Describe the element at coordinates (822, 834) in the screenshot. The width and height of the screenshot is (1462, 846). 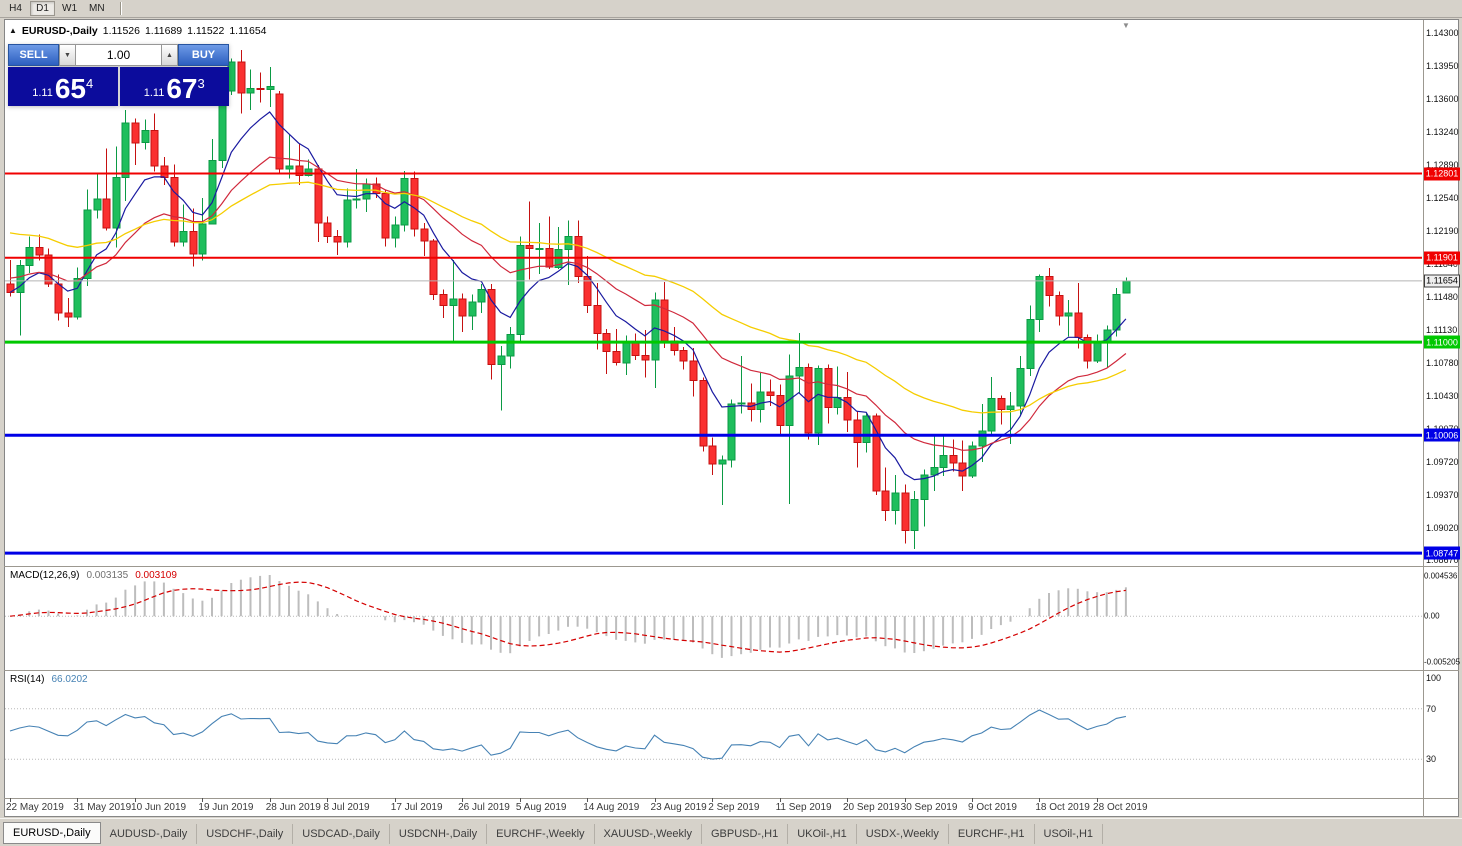
I see `chart-tab-ukoil-h1: UKOil-,H1` at that location.